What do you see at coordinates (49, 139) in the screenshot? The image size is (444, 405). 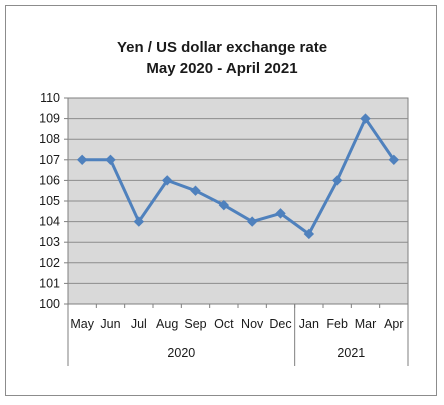 I see `y-tick-label: 108` at bounding box center [49, 139].